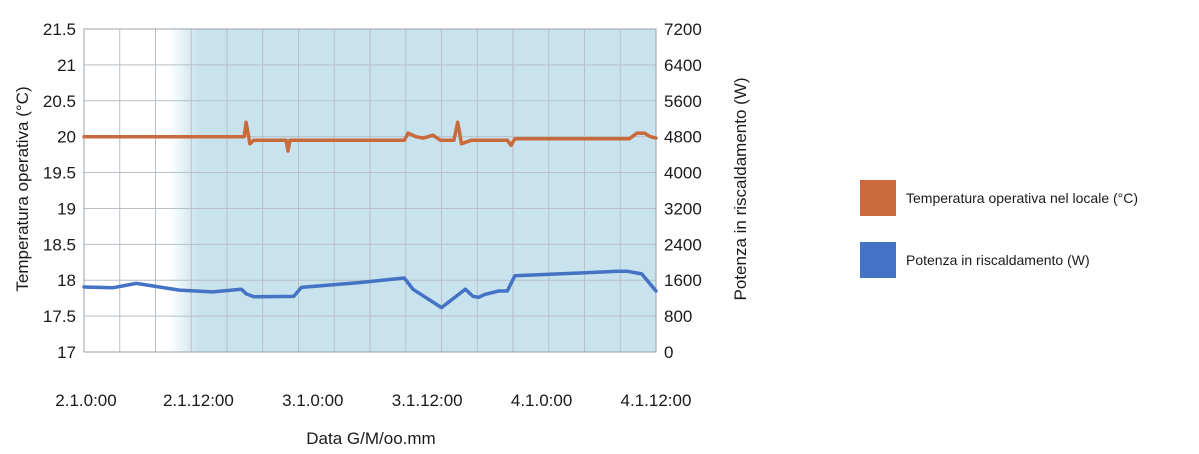 Image resolution: width=1199 pixels, height=454 pixels. What do you see at coordinates (1022, 198) in the screenshot?
I see `legend-label-temperature: Temperatura operativa nel locale (°C)` at bounding box center [1022, 198].